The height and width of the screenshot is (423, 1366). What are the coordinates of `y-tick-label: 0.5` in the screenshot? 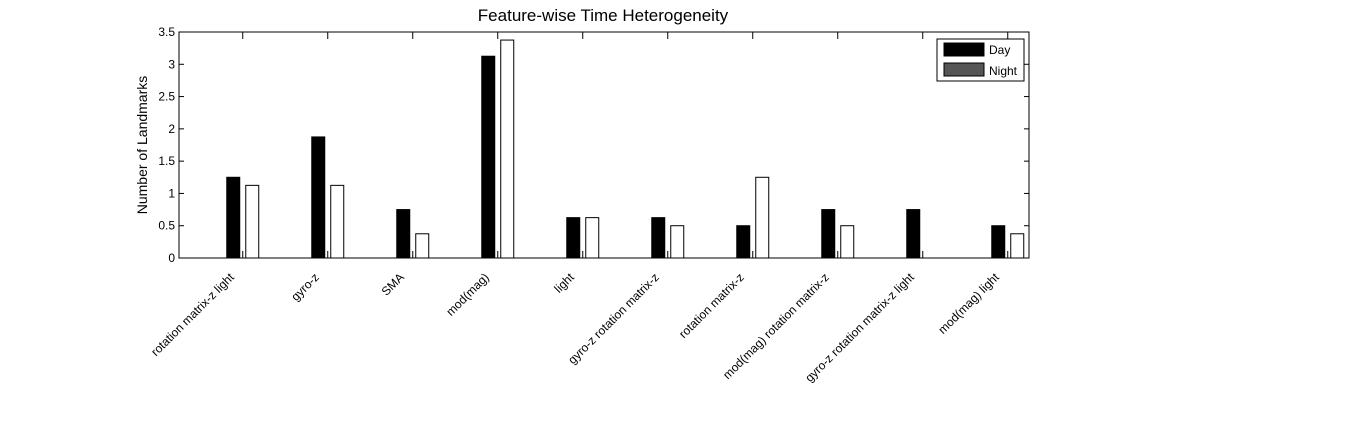 It's located at (166, 226).